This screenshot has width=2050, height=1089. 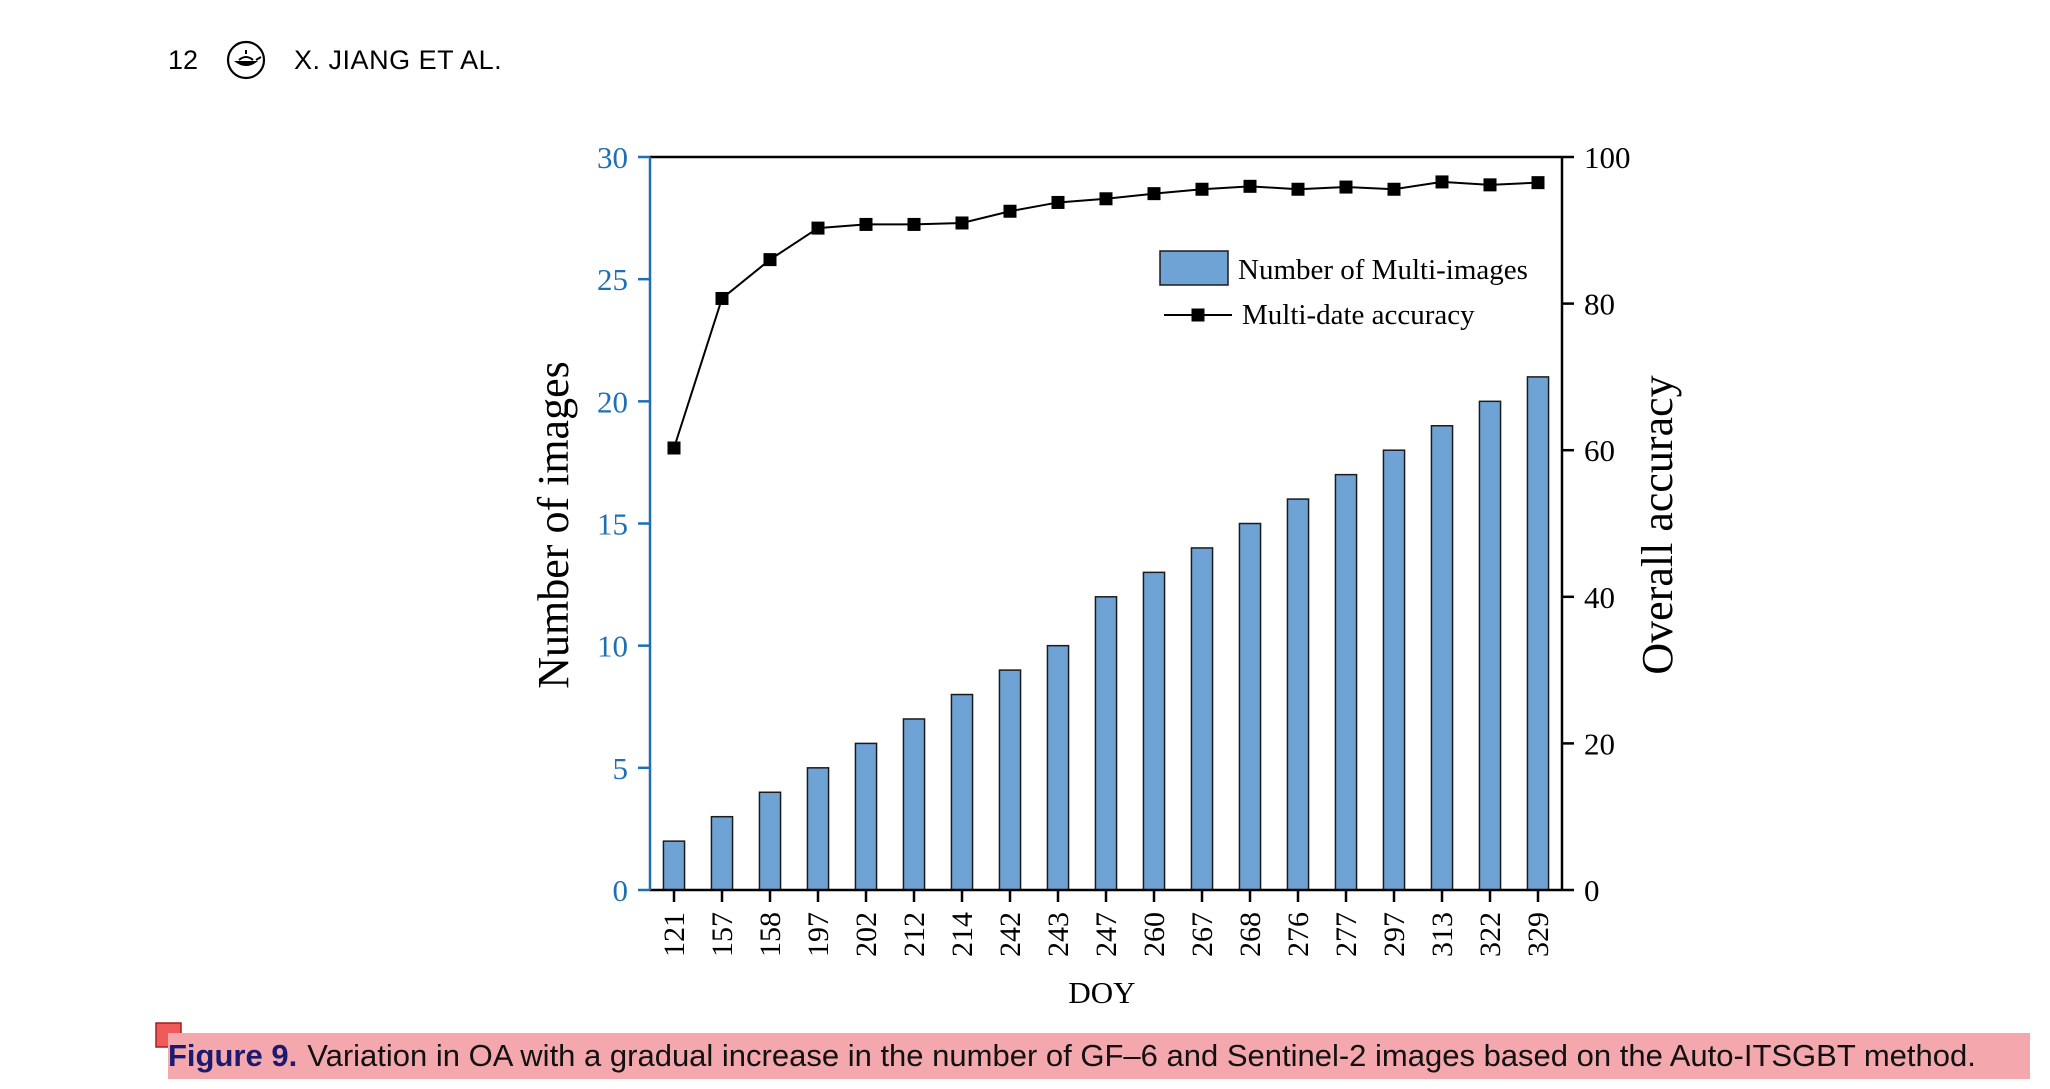 I want to click on y2-tick-label: 40, so click(x=1599, y=597).